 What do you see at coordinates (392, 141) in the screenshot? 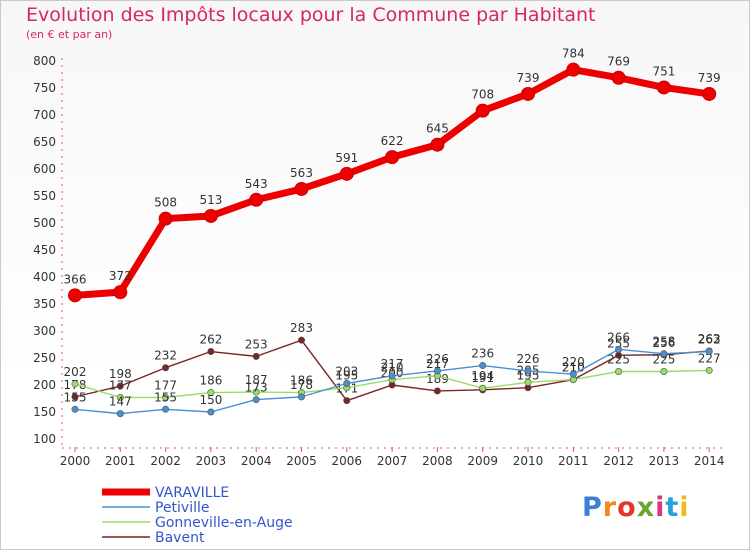
I see `data-label: 622` at bounding box center [392, 141].